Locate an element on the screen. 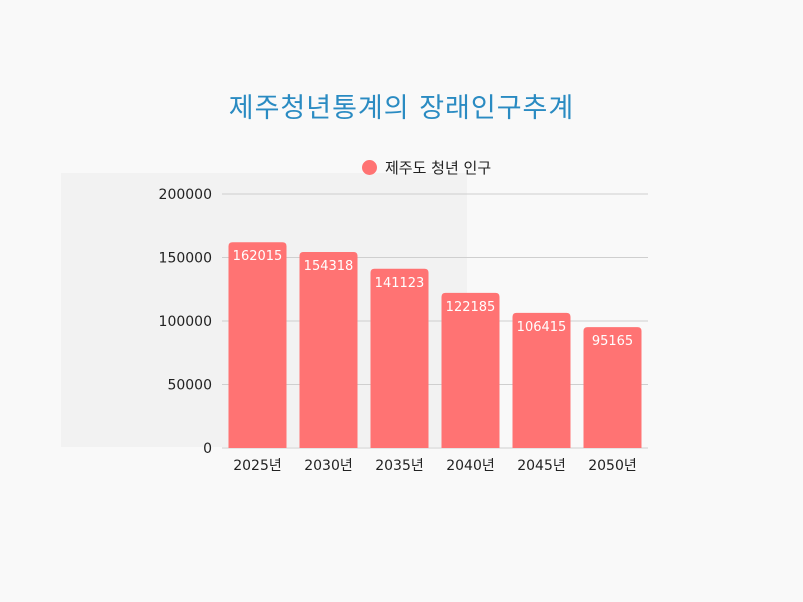  legend: 제주도 청년 인구 is located at coordinates (426, 167).